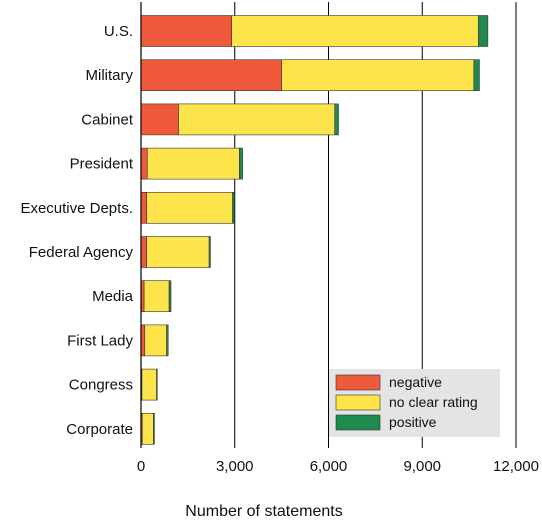  Describe the element at coordinates (107, 119) in the screenshot. I see `category-label: Cabinet` at that location.